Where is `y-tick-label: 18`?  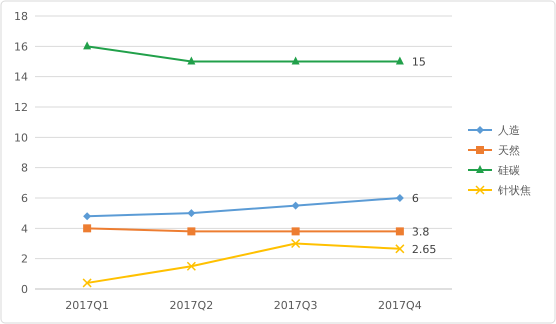
y-tick-label: 18 is located at coordinates (21, 16).